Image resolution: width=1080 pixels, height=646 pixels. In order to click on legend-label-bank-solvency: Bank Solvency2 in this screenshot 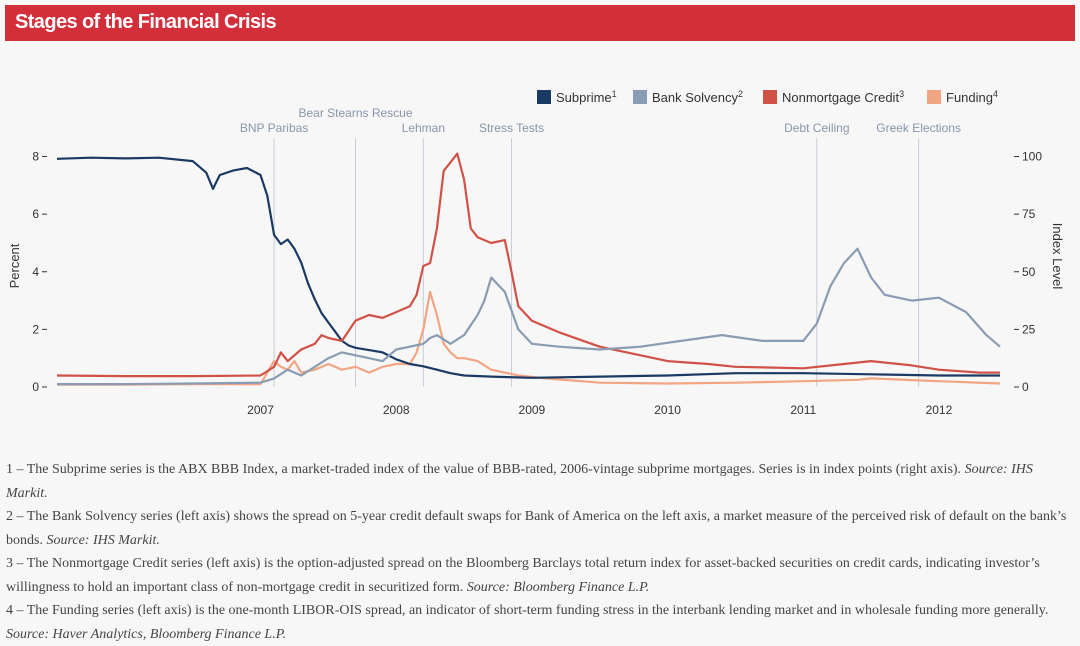, I will do `click(697, 97)`.